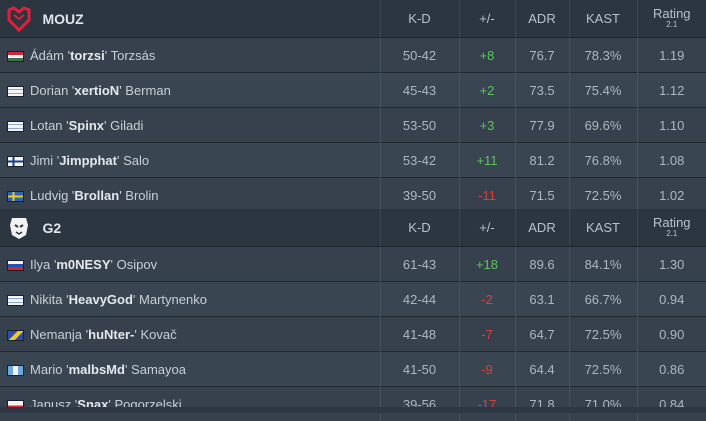 The height and width of the screenshot is (421, 706). What do you see at coordinates (419, 90) in the screenshot?
I see `kd-value: 45-43` at bounding box center [419, 90].